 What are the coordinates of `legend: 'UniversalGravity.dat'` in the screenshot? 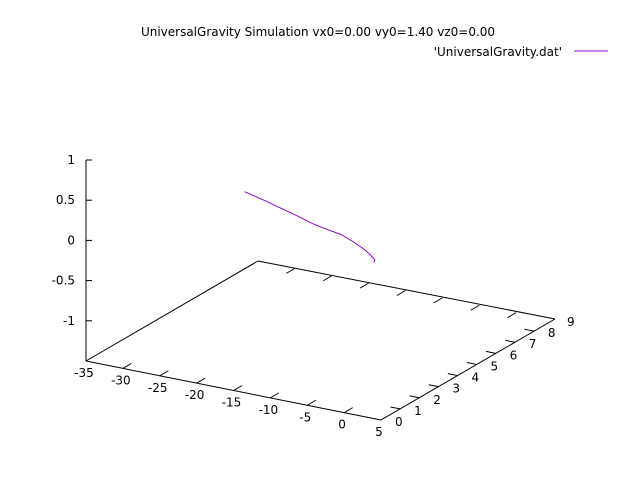 It's located at (521, 52).